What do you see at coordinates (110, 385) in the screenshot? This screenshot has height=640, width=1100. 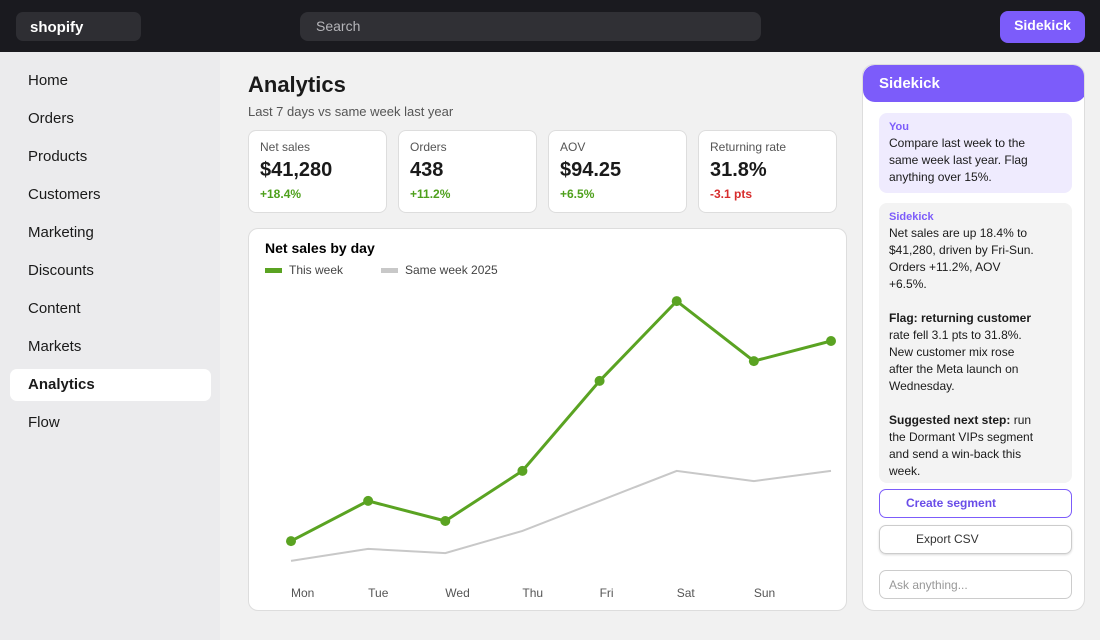 I see `nav-item: Analytics` at bounding box center [110, 385].